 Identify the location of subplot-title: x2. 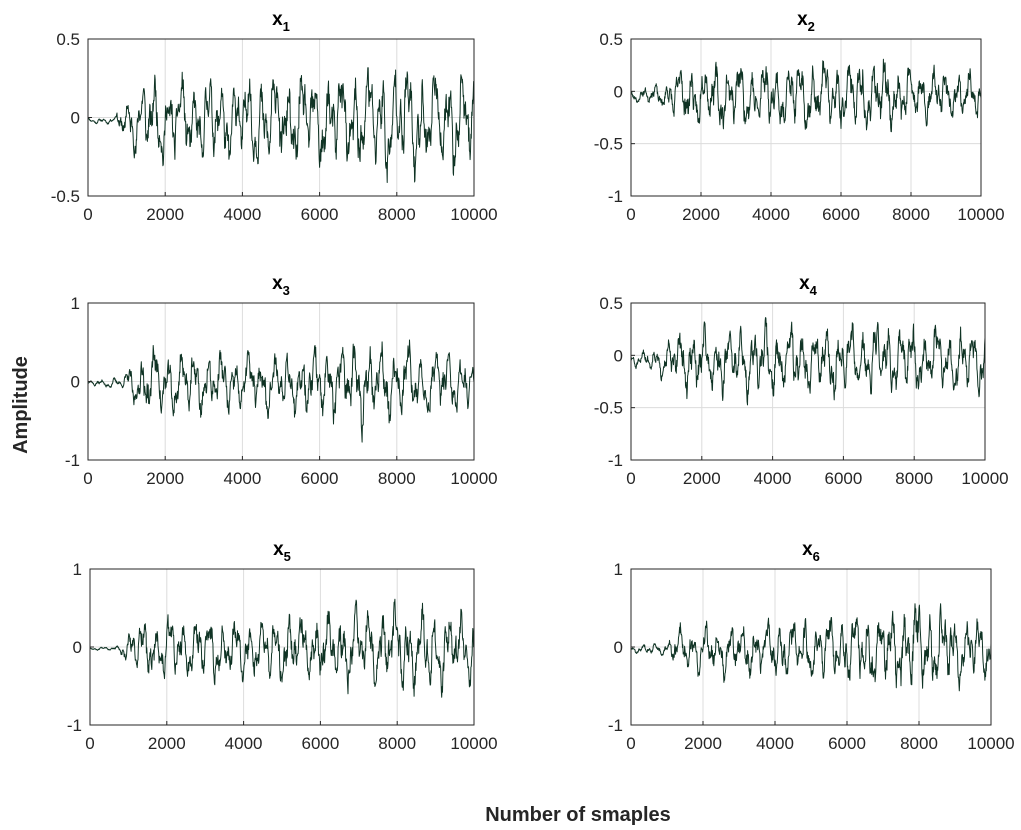
(806, 21).